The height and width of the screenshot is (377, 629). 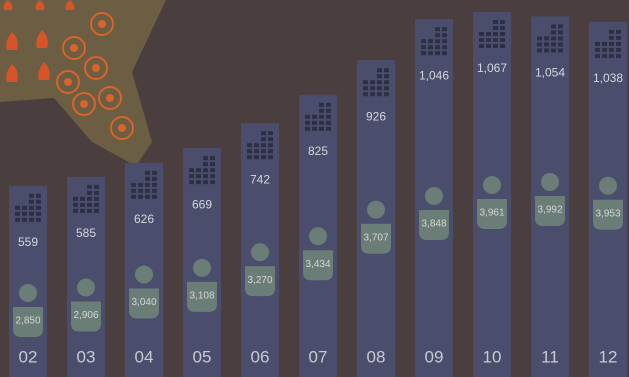 I want to click on radiation-icons, so click(x=95, y=76).